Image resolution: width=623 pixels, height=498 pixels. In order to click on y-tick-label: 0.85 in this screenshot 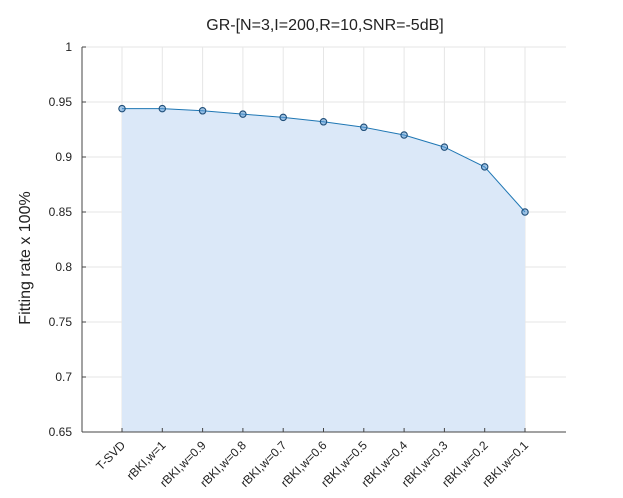, I will do `click(61, 212)`.